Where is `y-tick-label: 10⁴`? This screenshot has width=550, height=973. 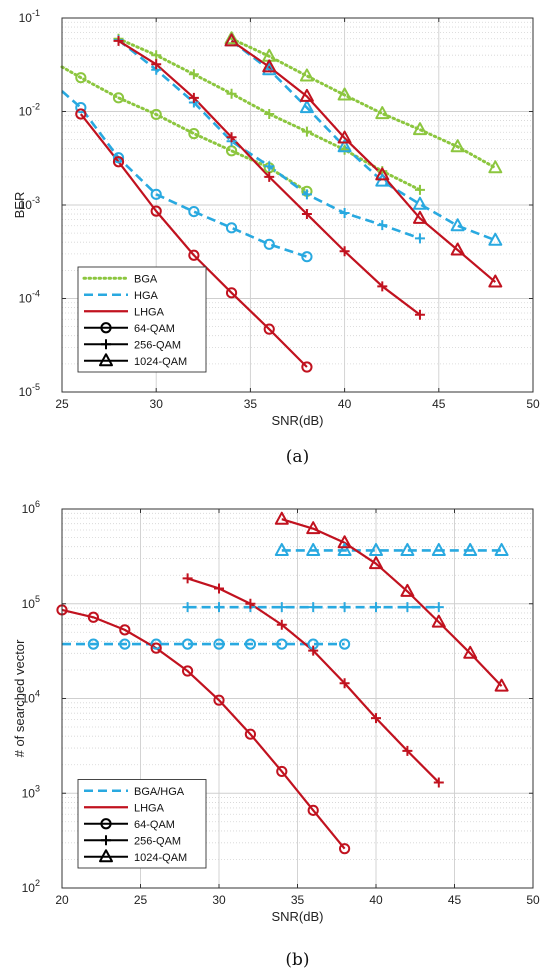
y-tick-label: 10⁴ is located at coordinates (31, 697).